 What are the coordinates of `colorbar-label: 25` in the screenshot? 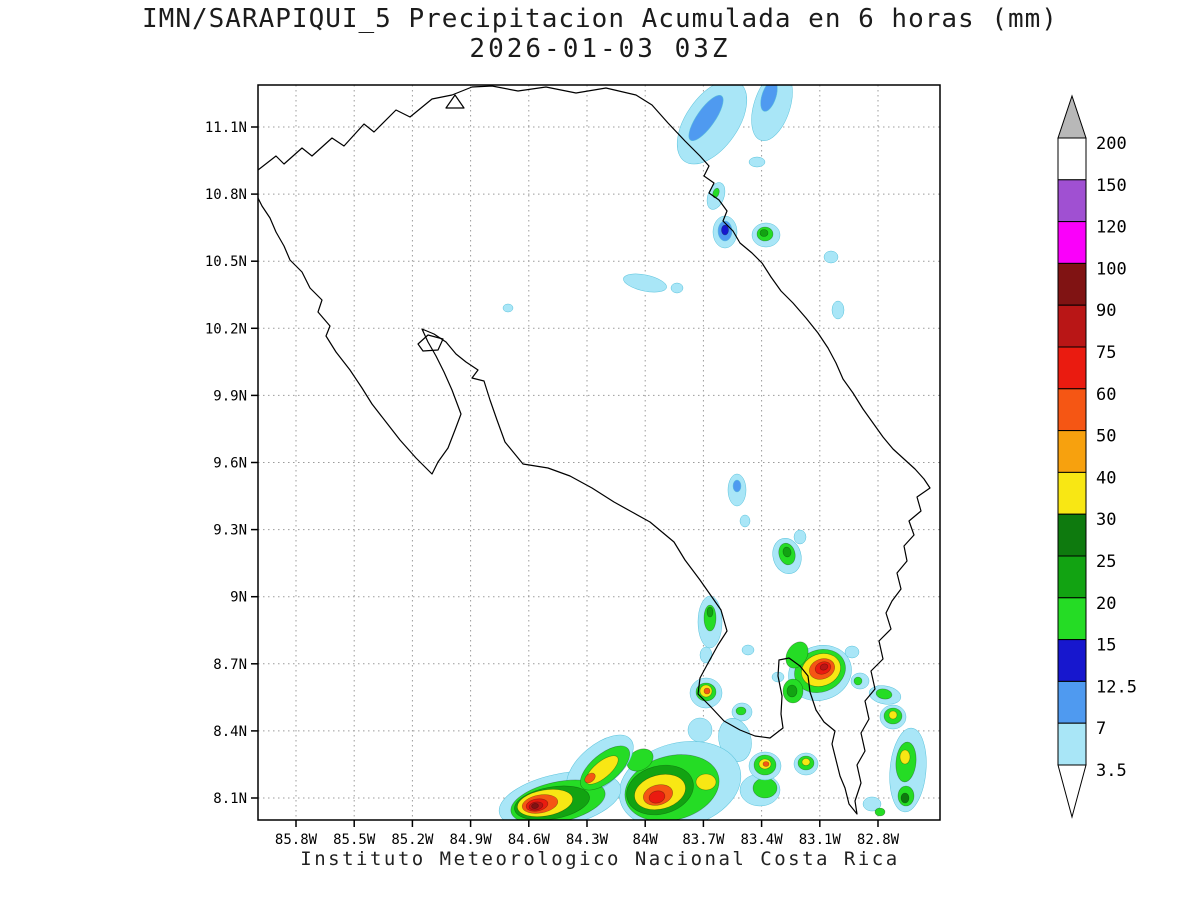 It's located at (1106, 562).